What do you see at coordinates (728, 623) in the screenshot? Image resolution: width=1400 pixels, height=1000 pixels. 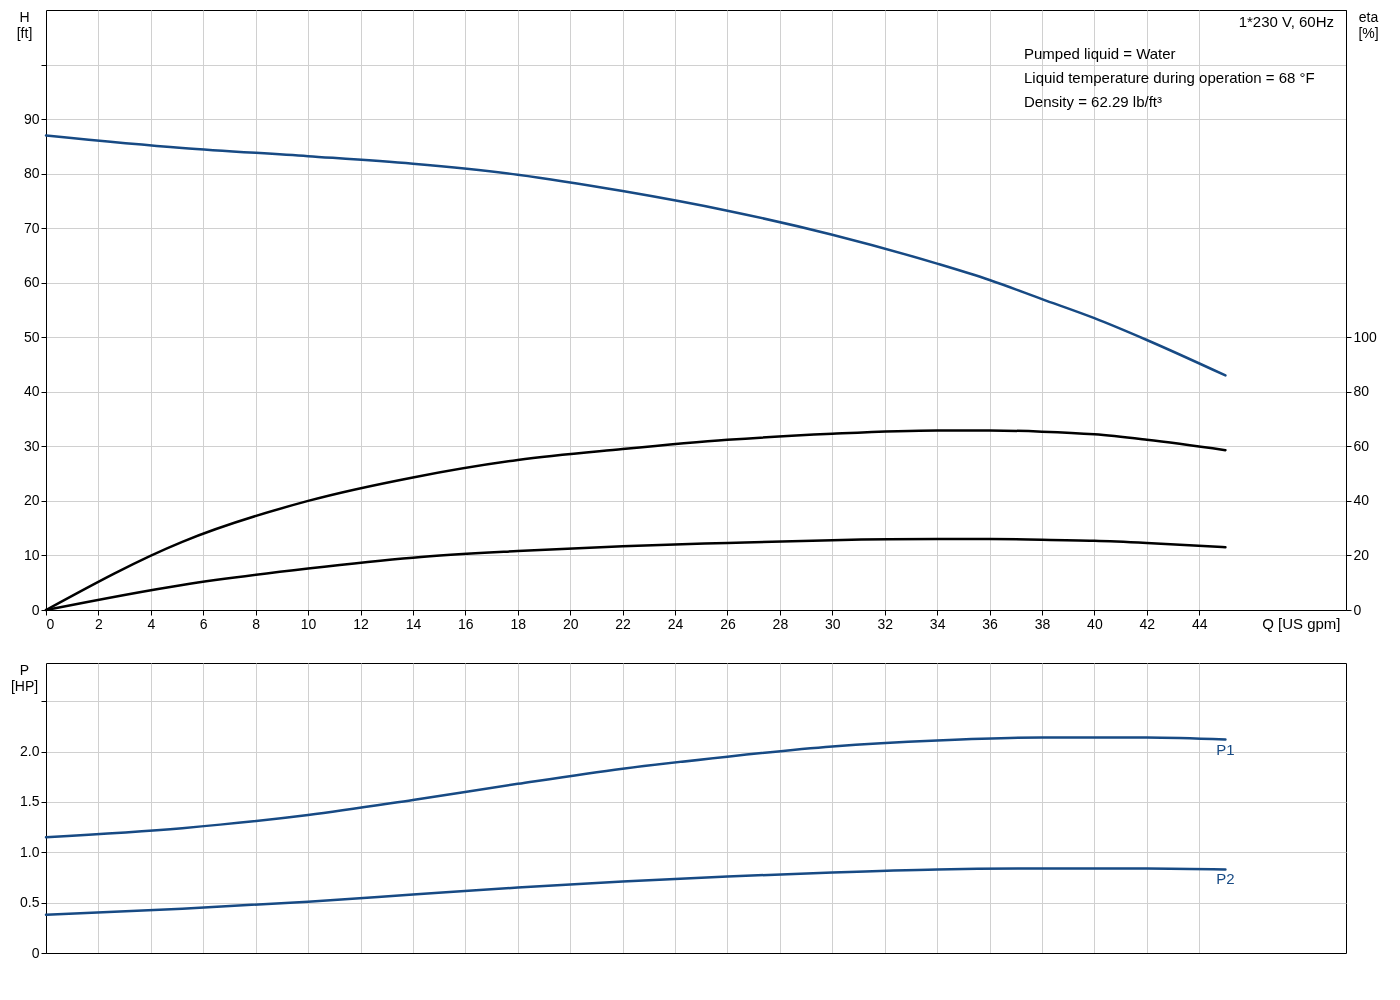 I see `x-tick-label: 26` at bounding box center [728, 623].